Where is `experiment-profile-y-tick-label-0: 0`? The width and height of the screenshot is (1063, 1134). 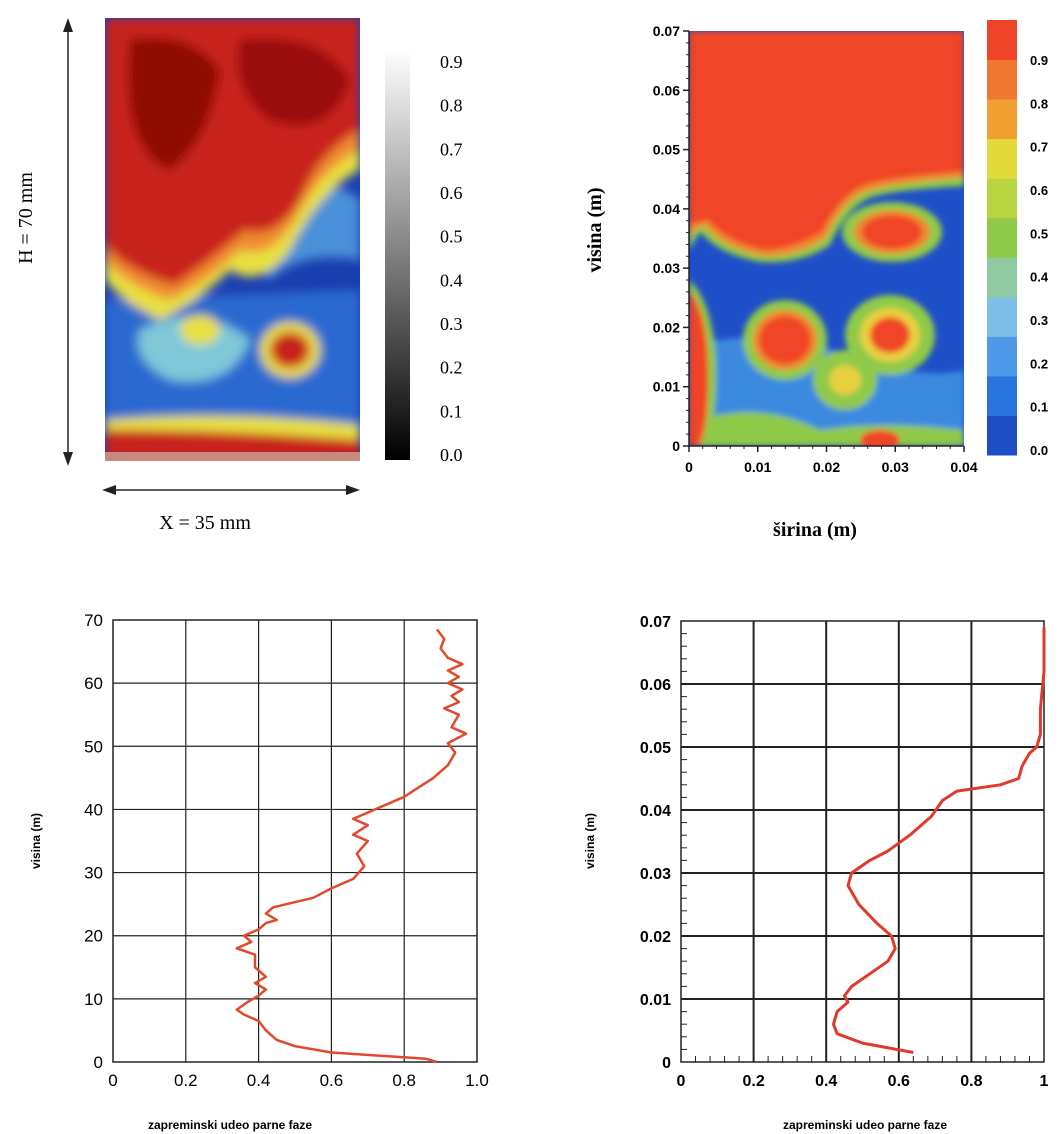 experiment-profile-y-tick-label-0: 0 is located at coordinates (98, 1062).